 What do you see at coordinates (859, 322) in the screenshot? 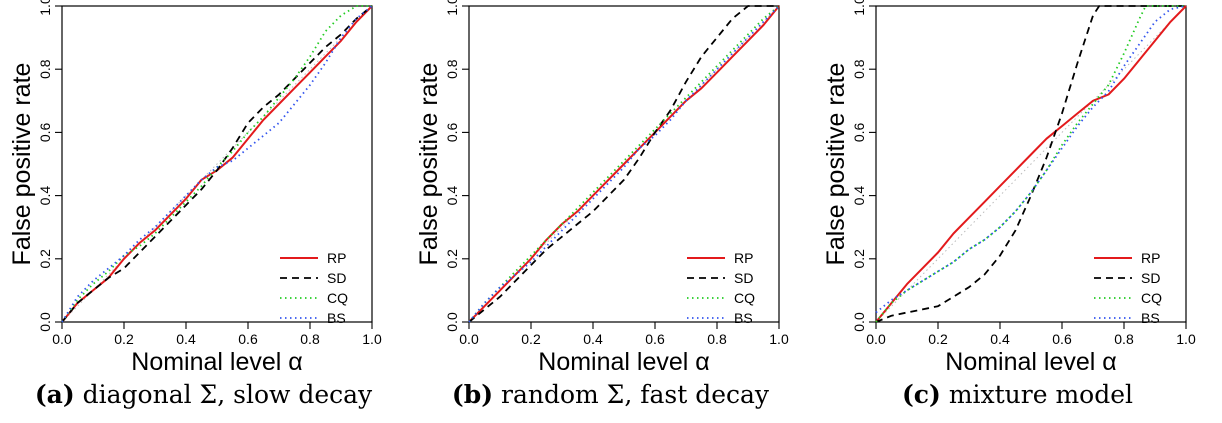
I see `chart2-y-tick-label-0: 0.0` at bounding box center [859, 322].